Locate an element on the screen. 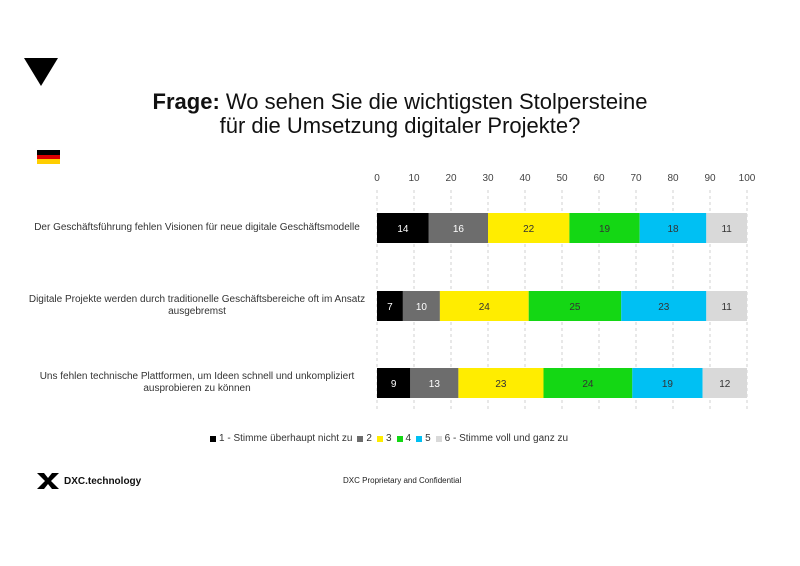 The image size is (800, 566). title-line2: für die Umsetzung digitaler Projekte? is located at coordinates (400, 125).